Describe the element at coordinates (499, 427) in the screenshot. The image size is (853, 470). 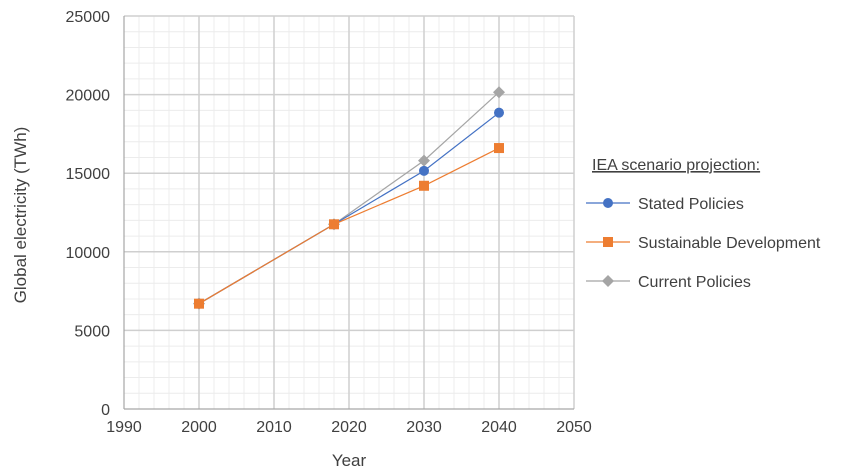
I see `x-tick-label: 2040` at that location.